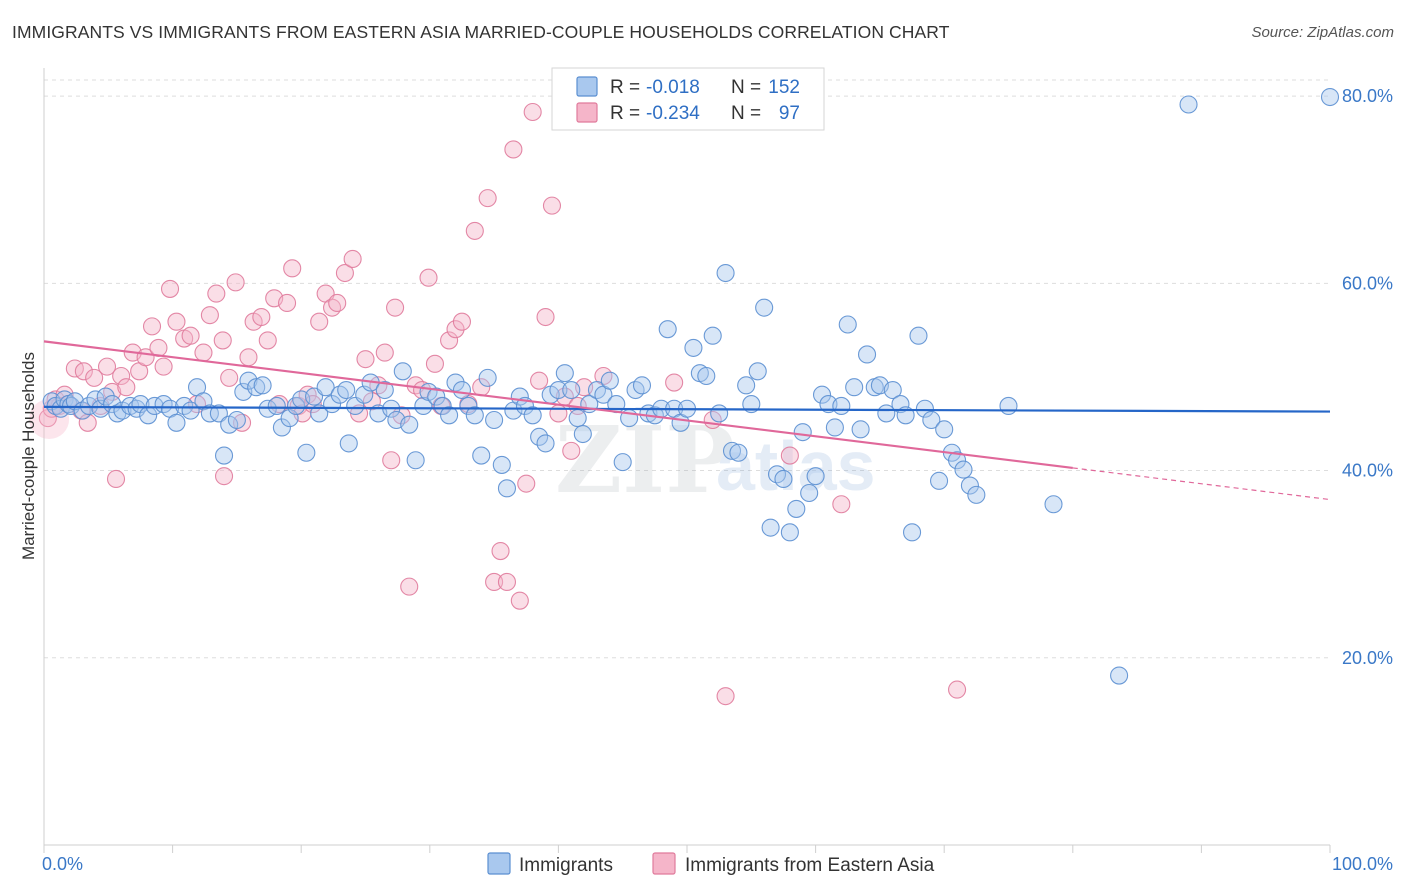  What do you see at coordinates (810, 865) in the screenshot?
I see `bottom-legend-label-eastern-asia: Immigrants from Eastern Asia` at bounding box center [810, 865].